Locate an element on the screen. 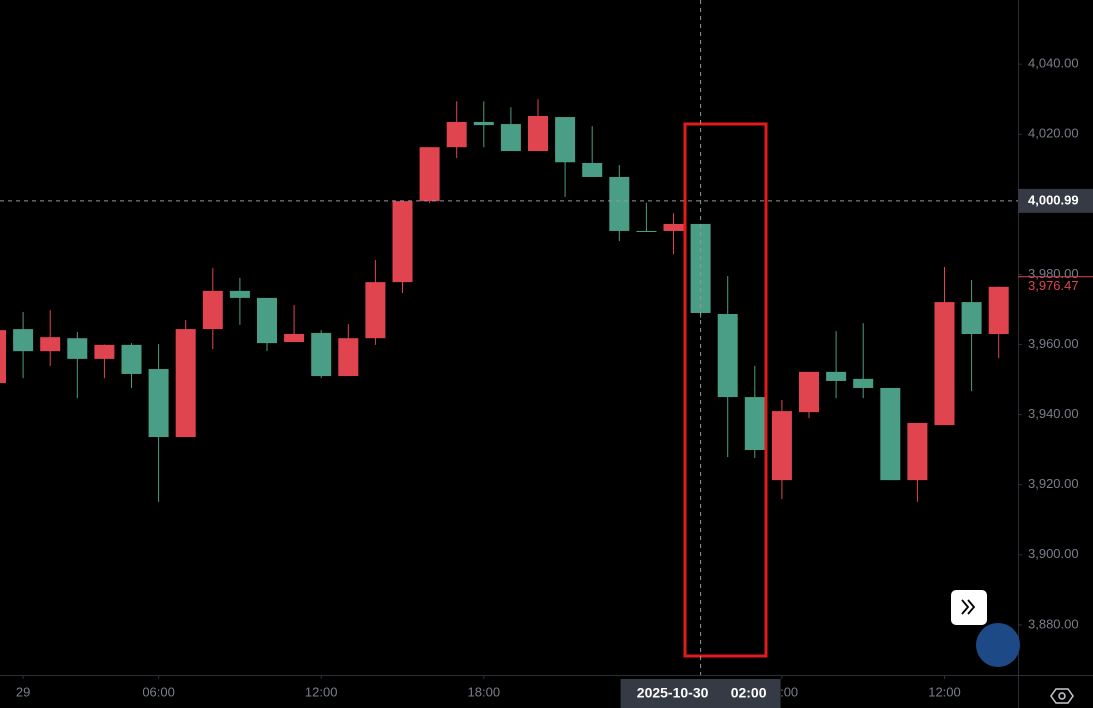 The height and width of the screenshot is (708, 1093). crosshair-y-label: 4,000.99 is located at coordinates (1053, 199).